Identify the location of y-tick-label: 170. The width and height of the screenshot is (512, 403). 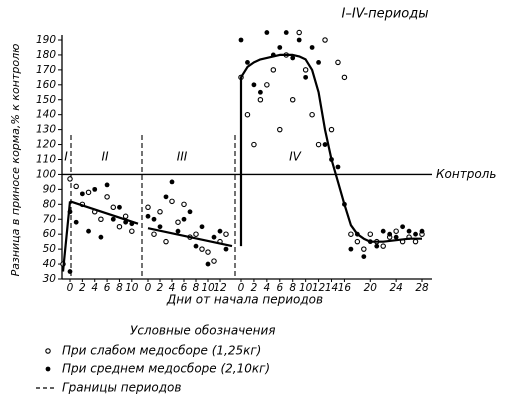
(46, 70).